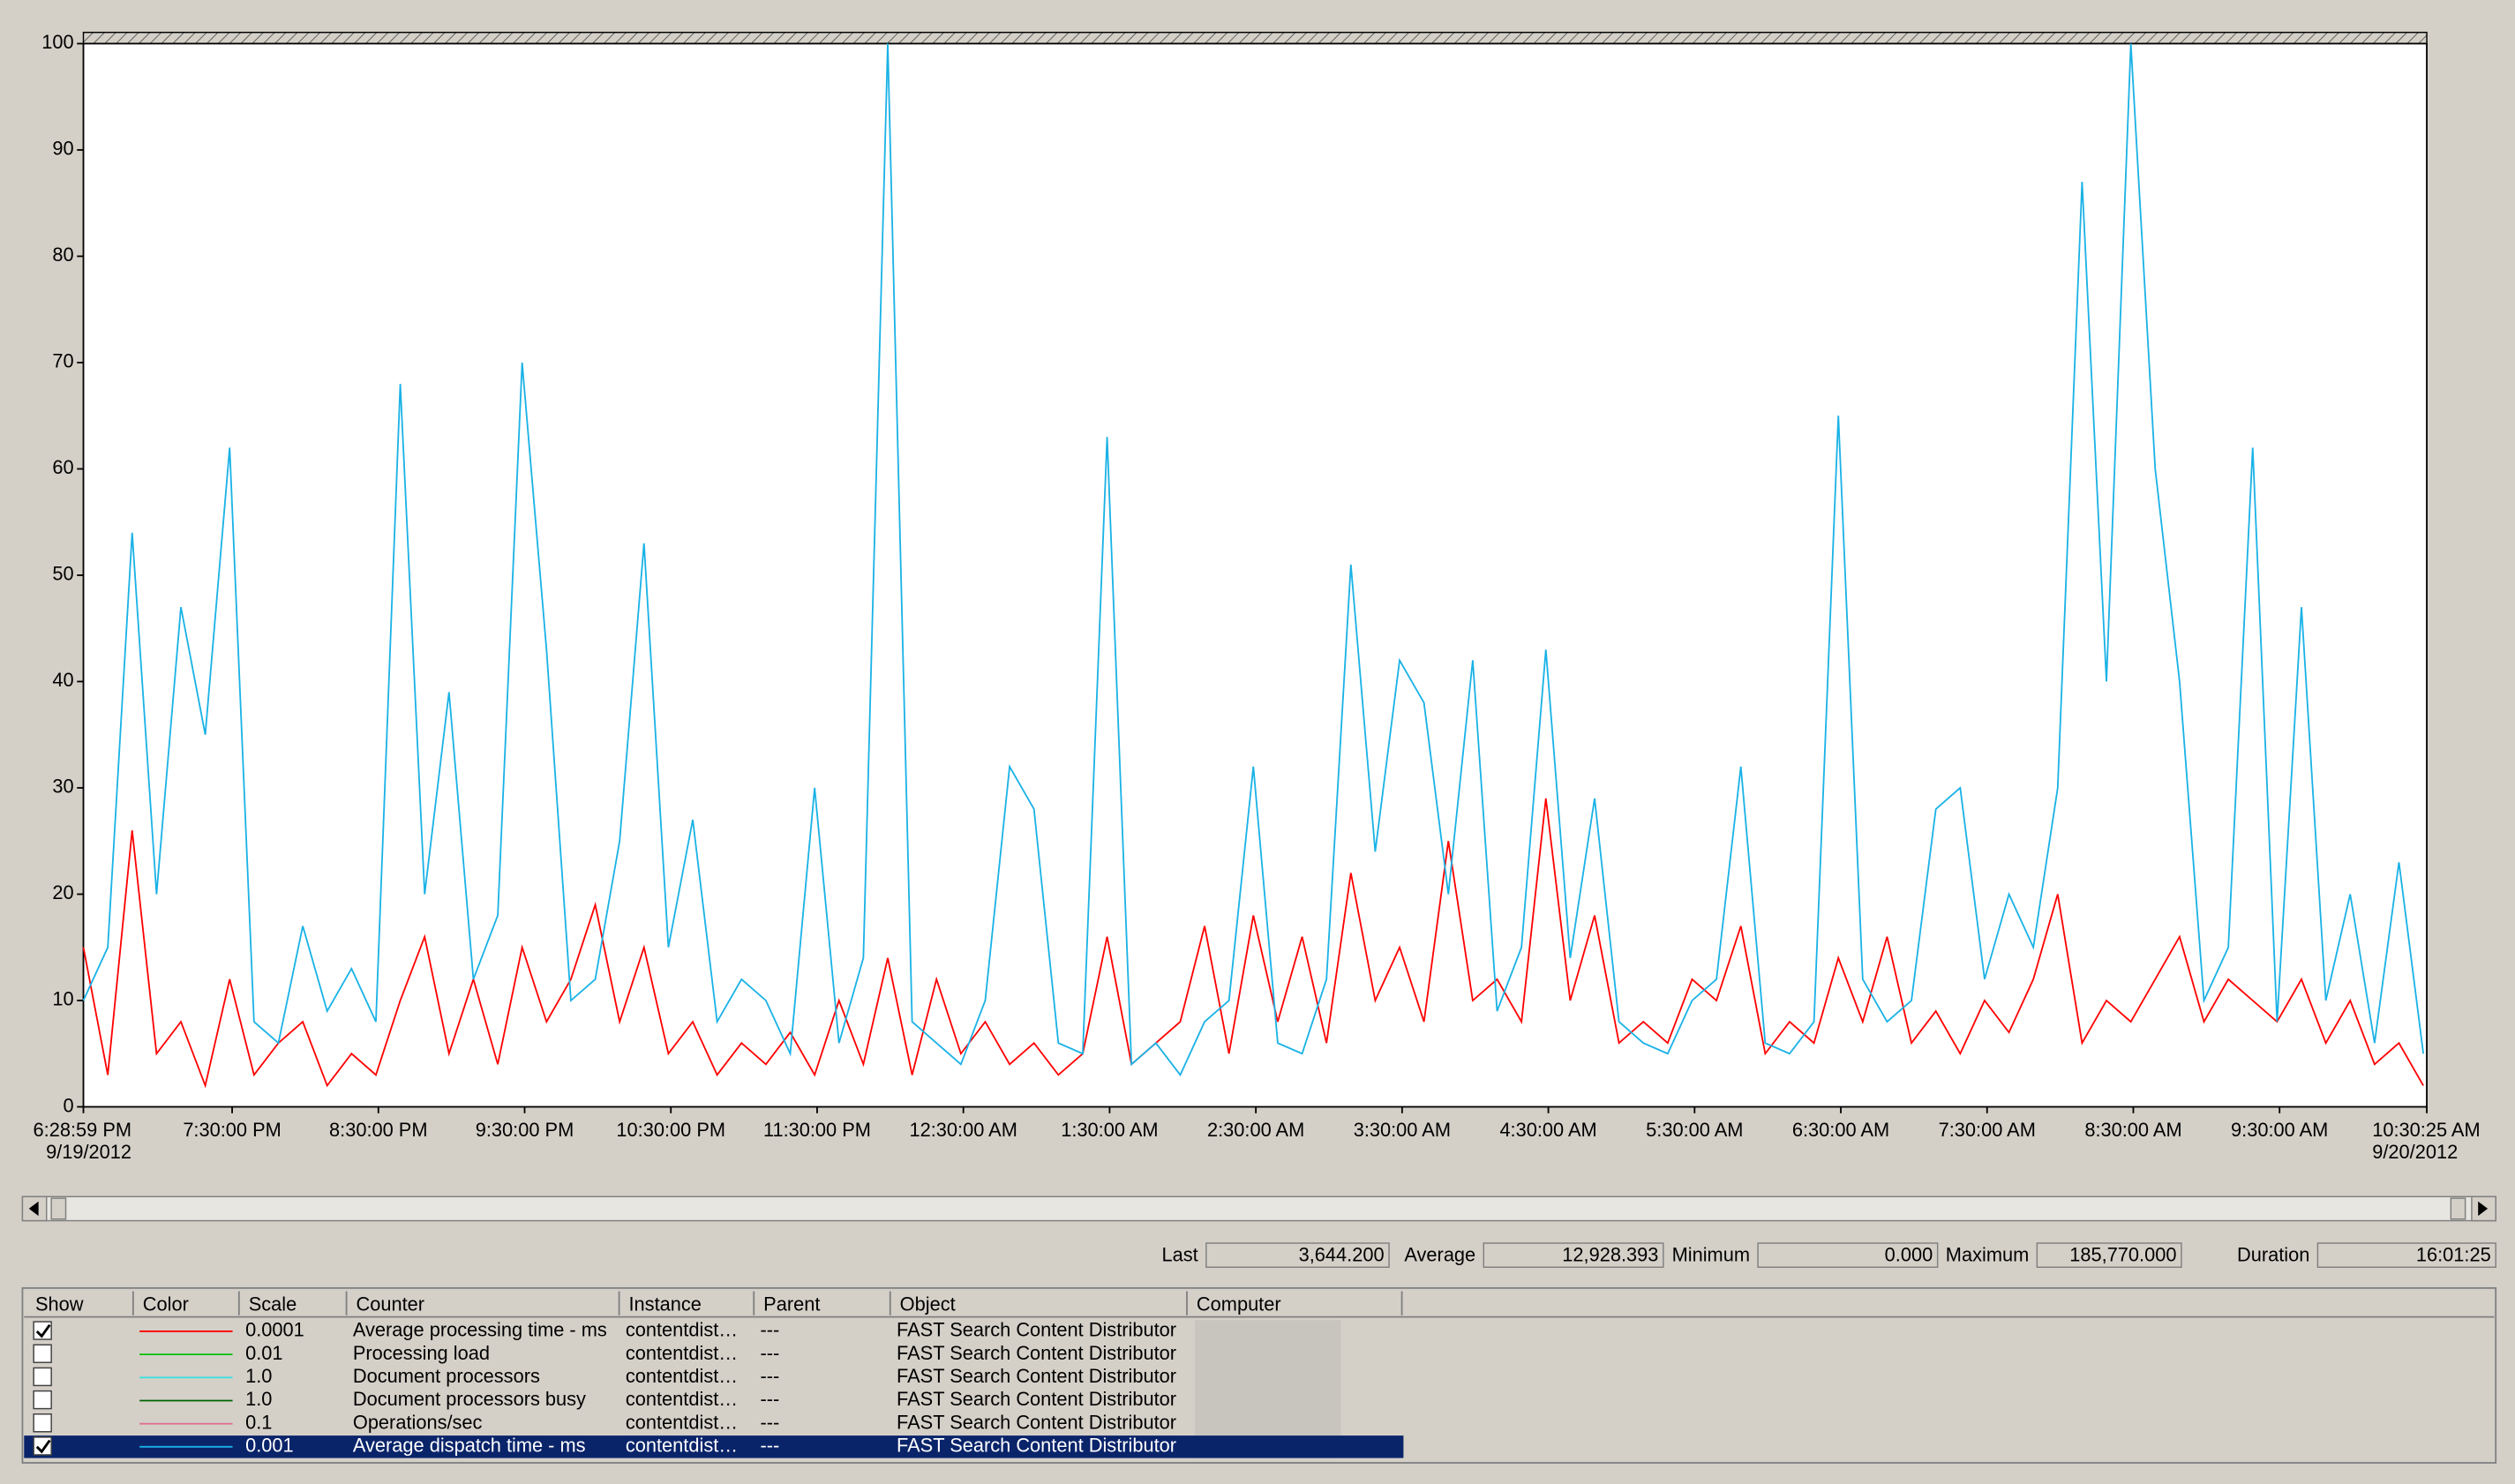 This screenshot has width=2515, height=1484. I want to click on stat-value: 185,770.000, so click(2122, 1254).